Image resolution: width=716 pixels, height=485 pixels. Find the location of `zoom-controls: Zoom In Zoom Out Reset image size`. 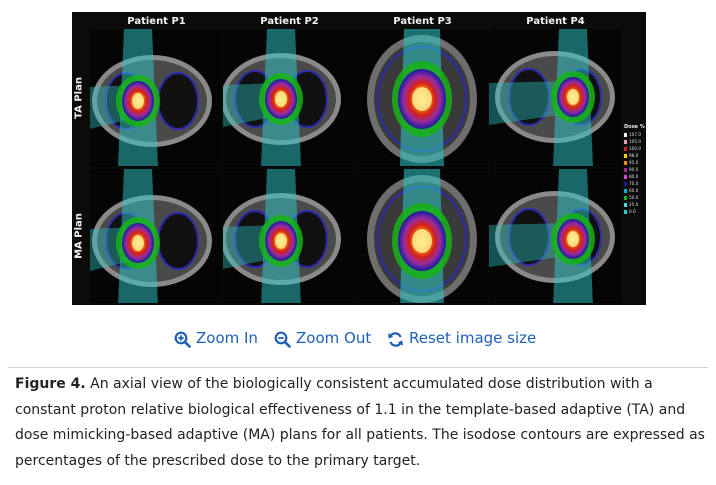

zoom-controls: Zoom In Zoom Out Reset image size is located at coordinates (358, 338).